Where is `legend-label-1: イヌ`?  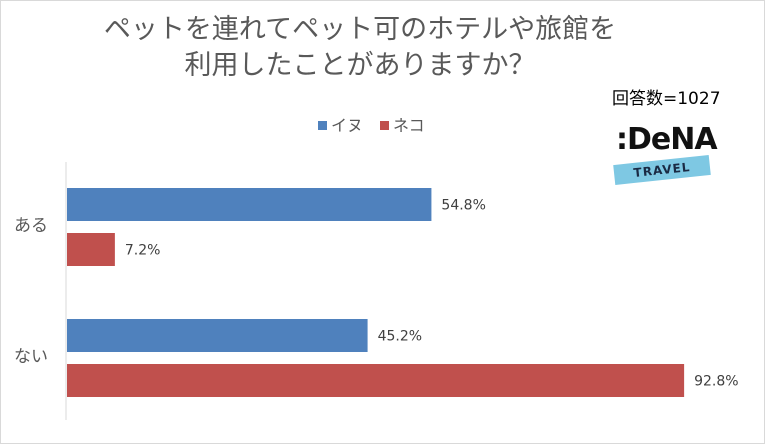 legend-label-1: イヌ is located at coordinates (347, 125).